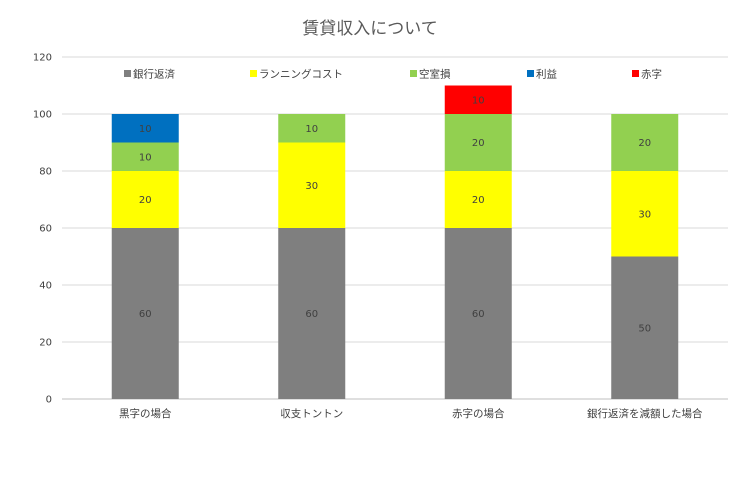 This screenshot has width=754, height=479. What do you see at coordinates (145, 413) in the screenshot?
I see `x-category-label: 黒字の場合` at bounding box center [145, 413].